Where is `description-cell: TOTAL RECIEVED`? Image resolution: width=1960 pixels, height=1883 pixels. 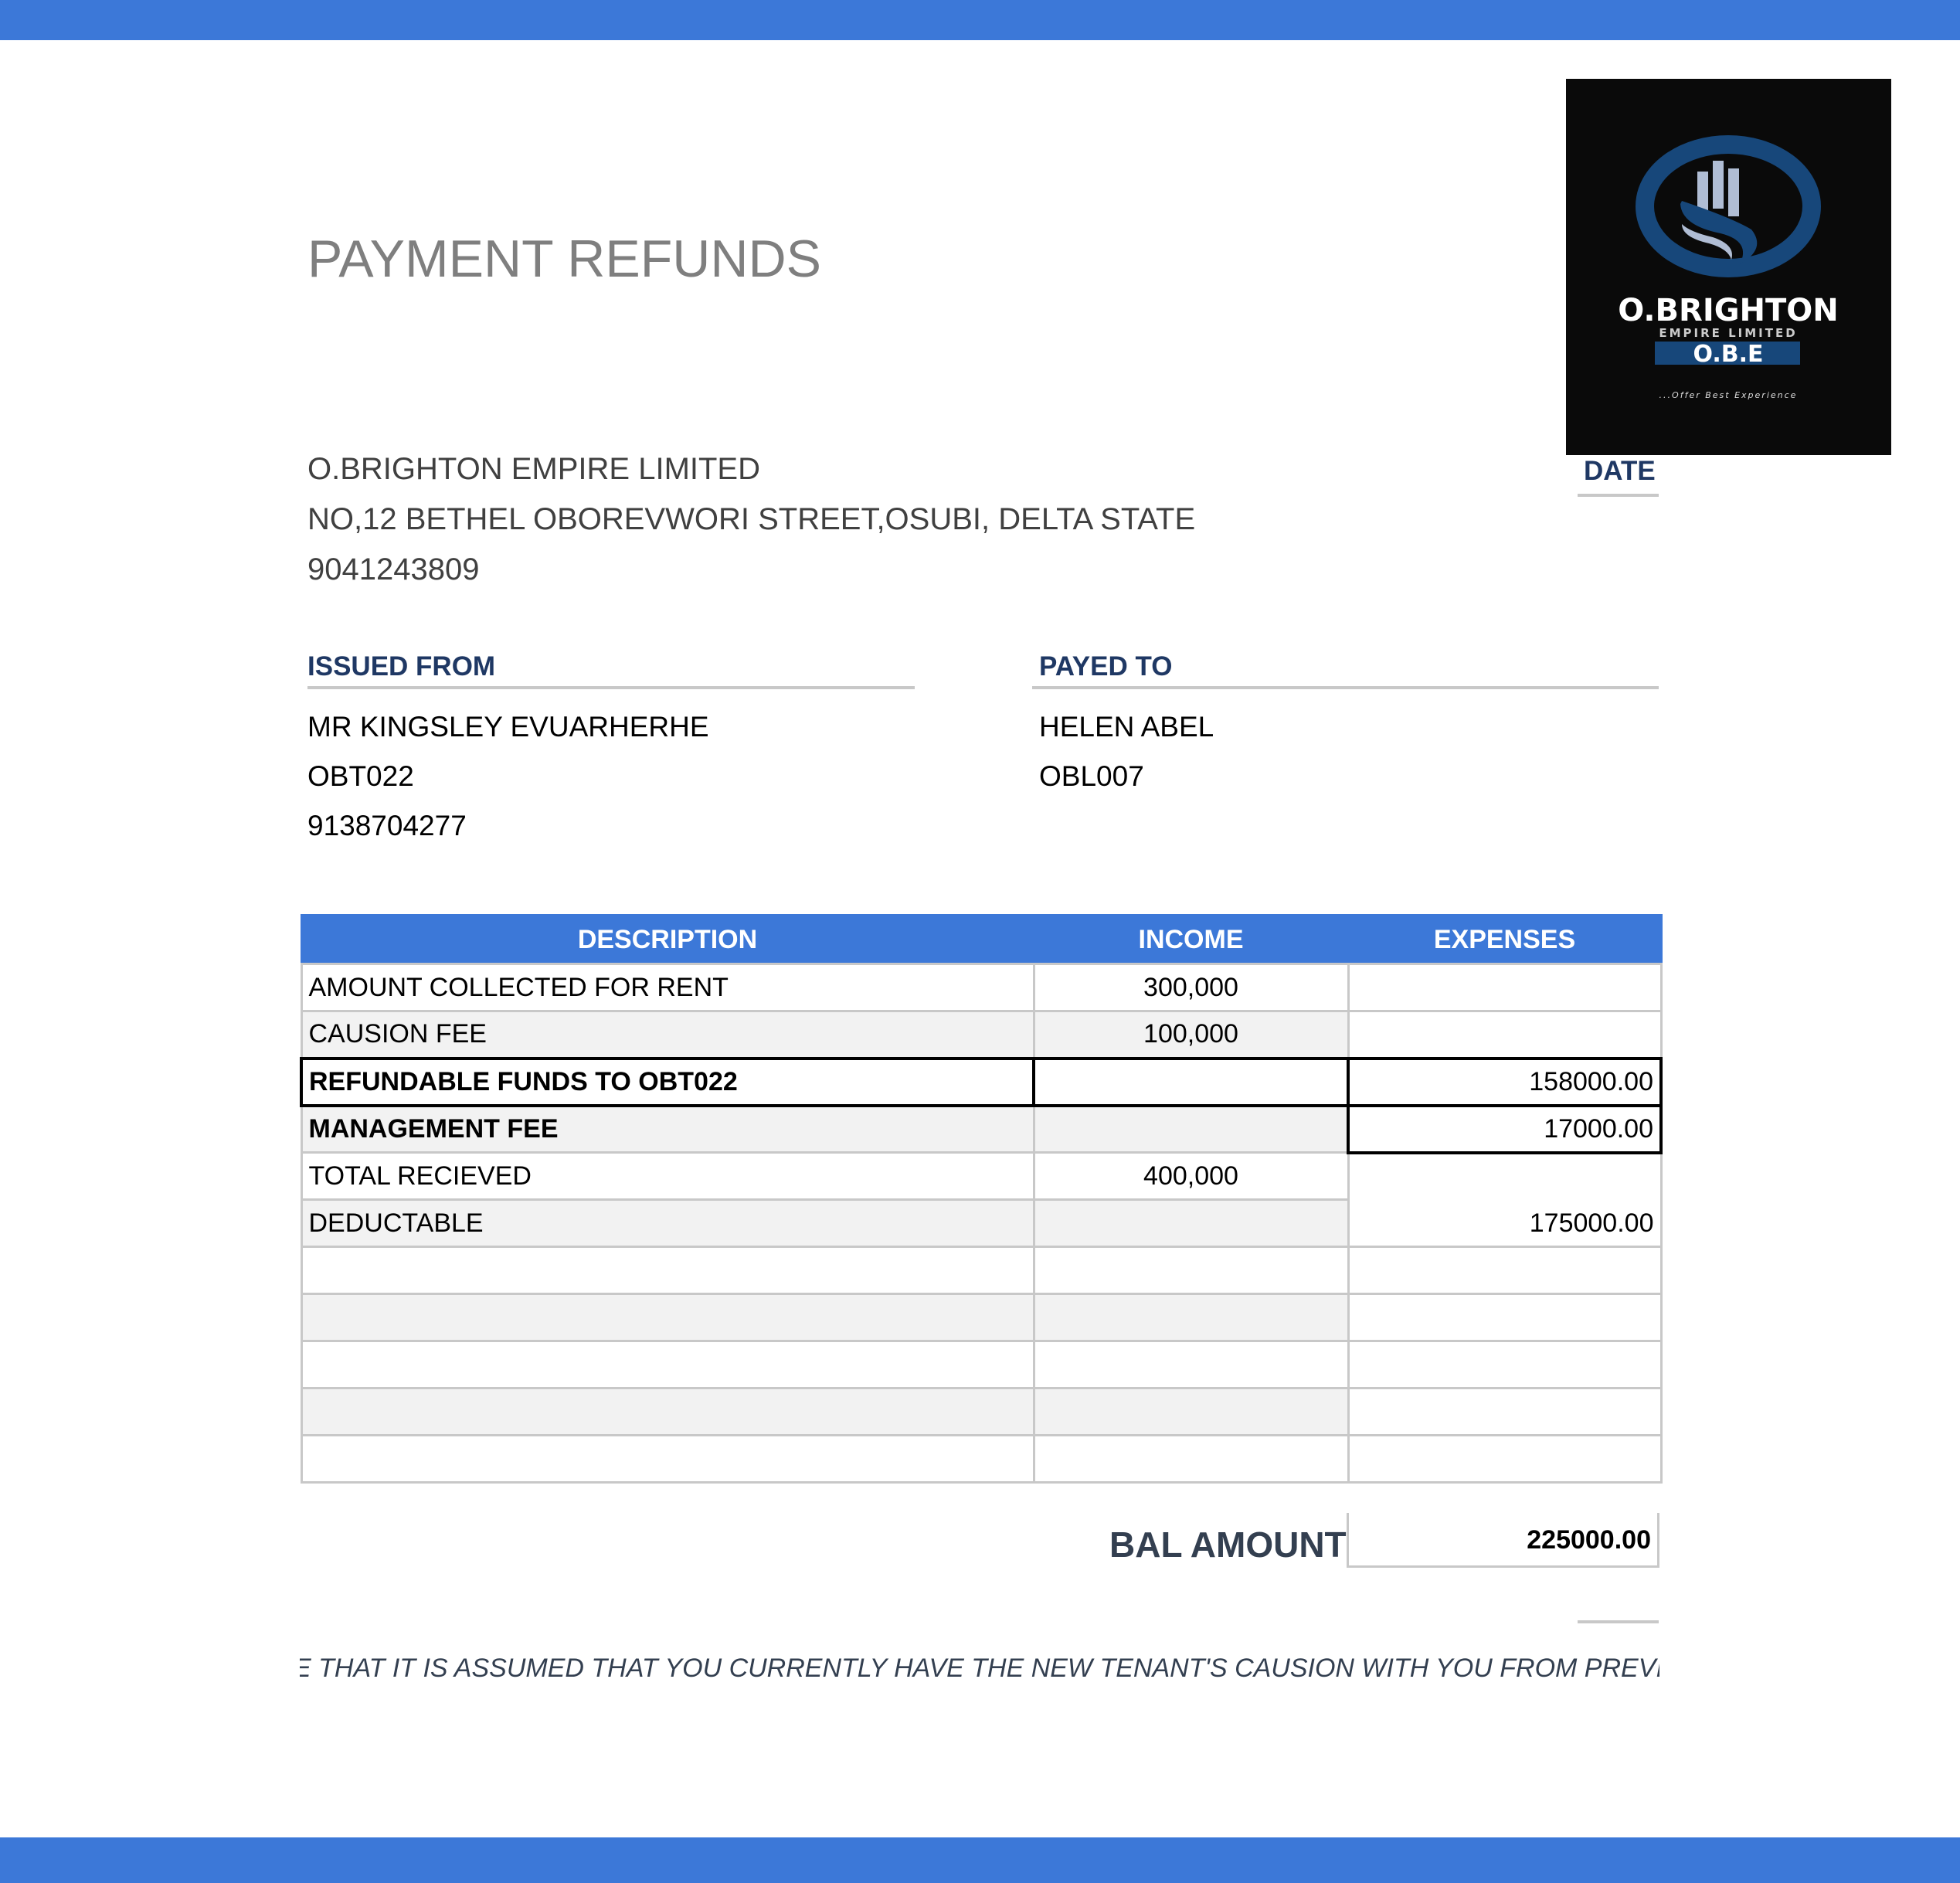
description-cell: TOTAL RECIEVED is located at coordinates (668, 1176).